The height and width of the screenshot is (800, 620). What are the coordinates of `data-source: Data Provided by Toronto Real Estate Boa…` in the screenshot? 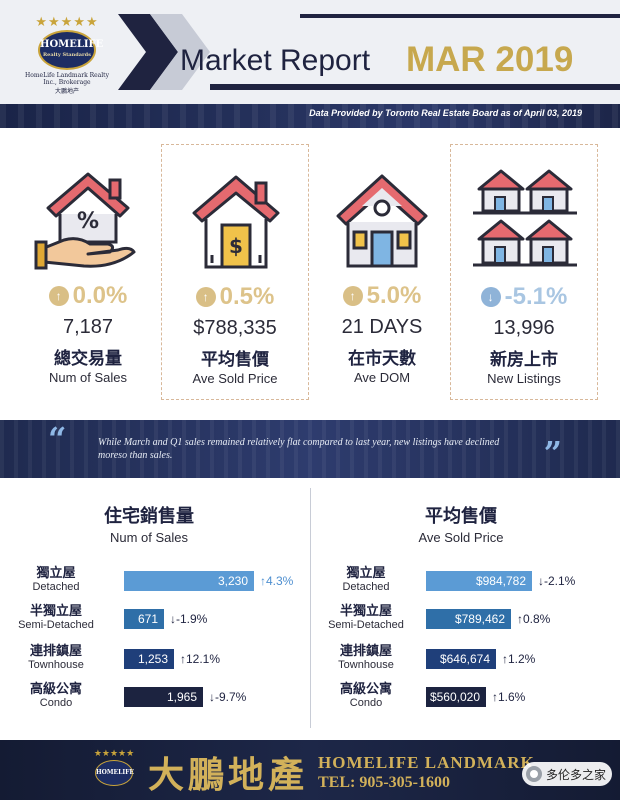 It's located at (445, 113).